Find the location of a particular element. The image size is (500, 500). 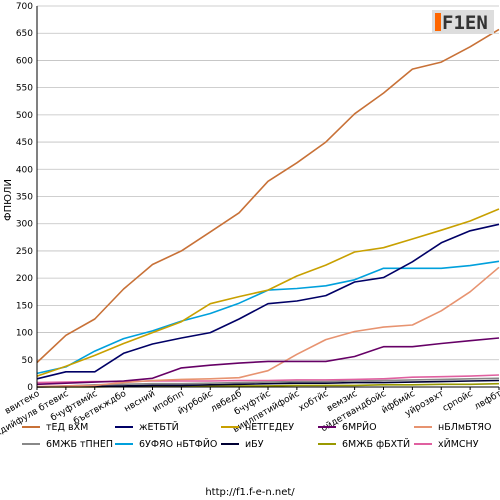

legend-item: 6МРЙО is located at coordinates (347, 427).